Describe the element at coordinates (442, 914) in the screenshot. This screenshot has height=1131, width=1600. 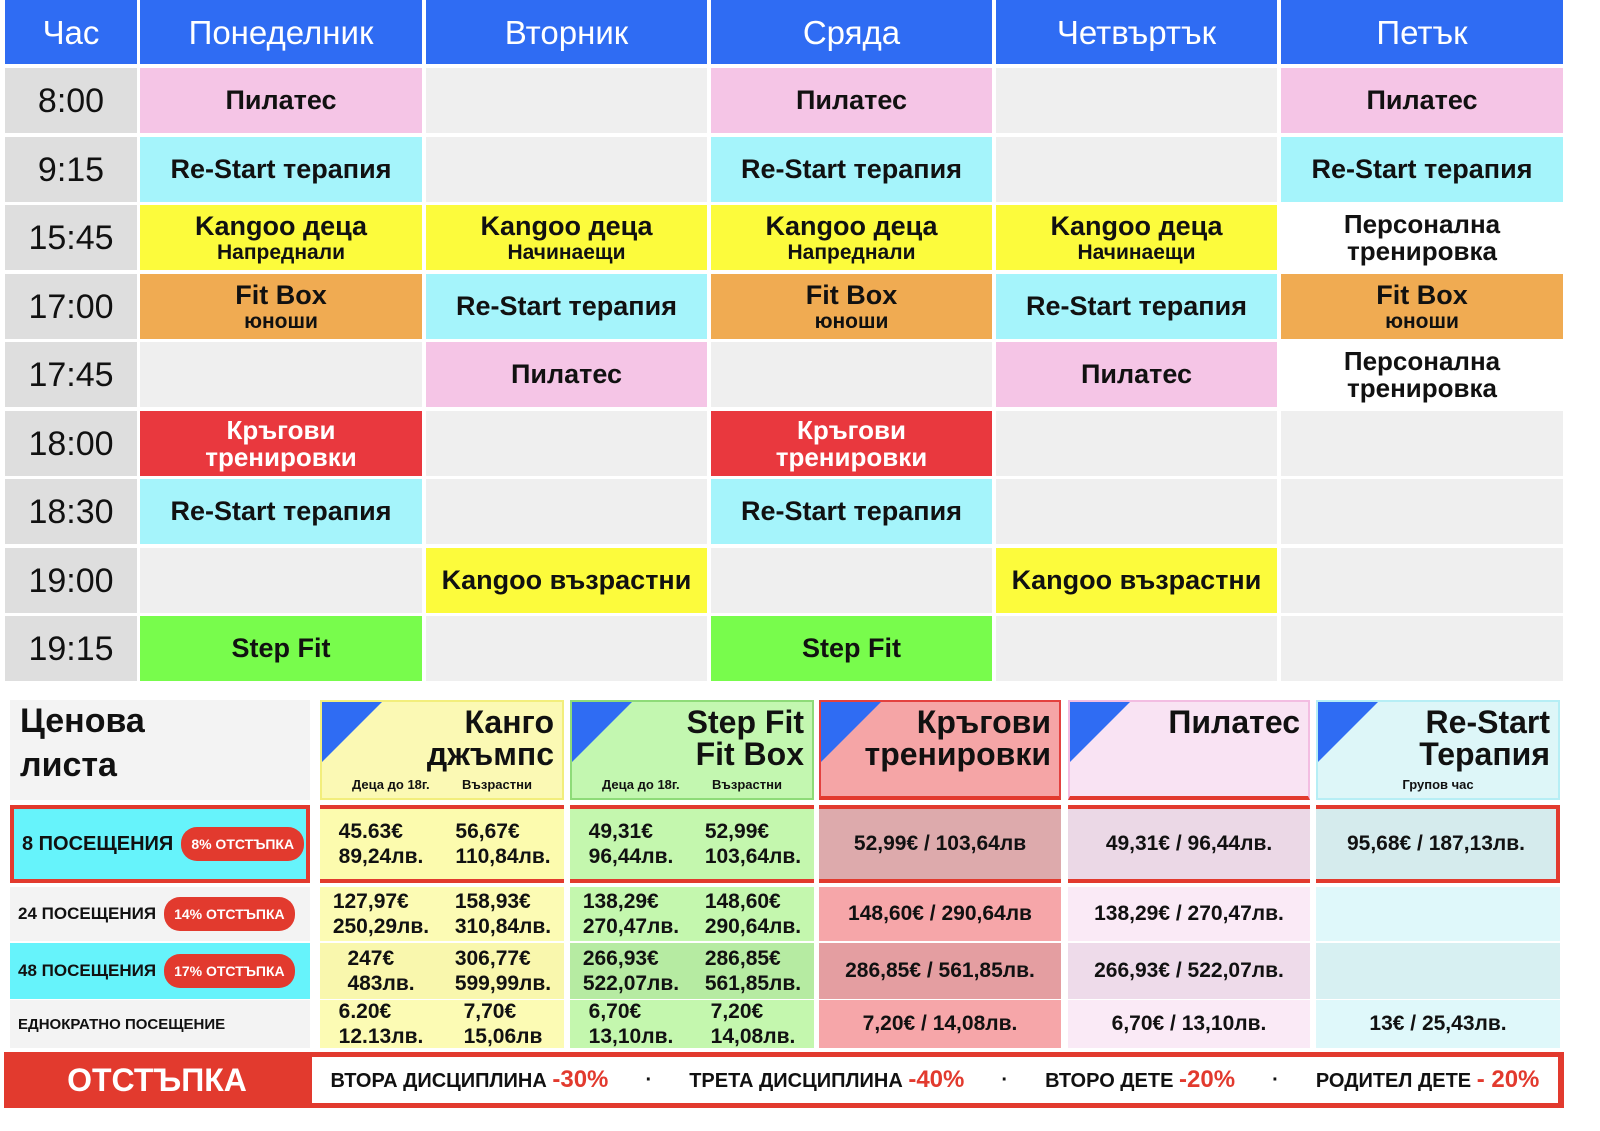
I see `price-cell-pair: 127,97€ 250,29лв. 158,93€ 310,84лв.` at that location.